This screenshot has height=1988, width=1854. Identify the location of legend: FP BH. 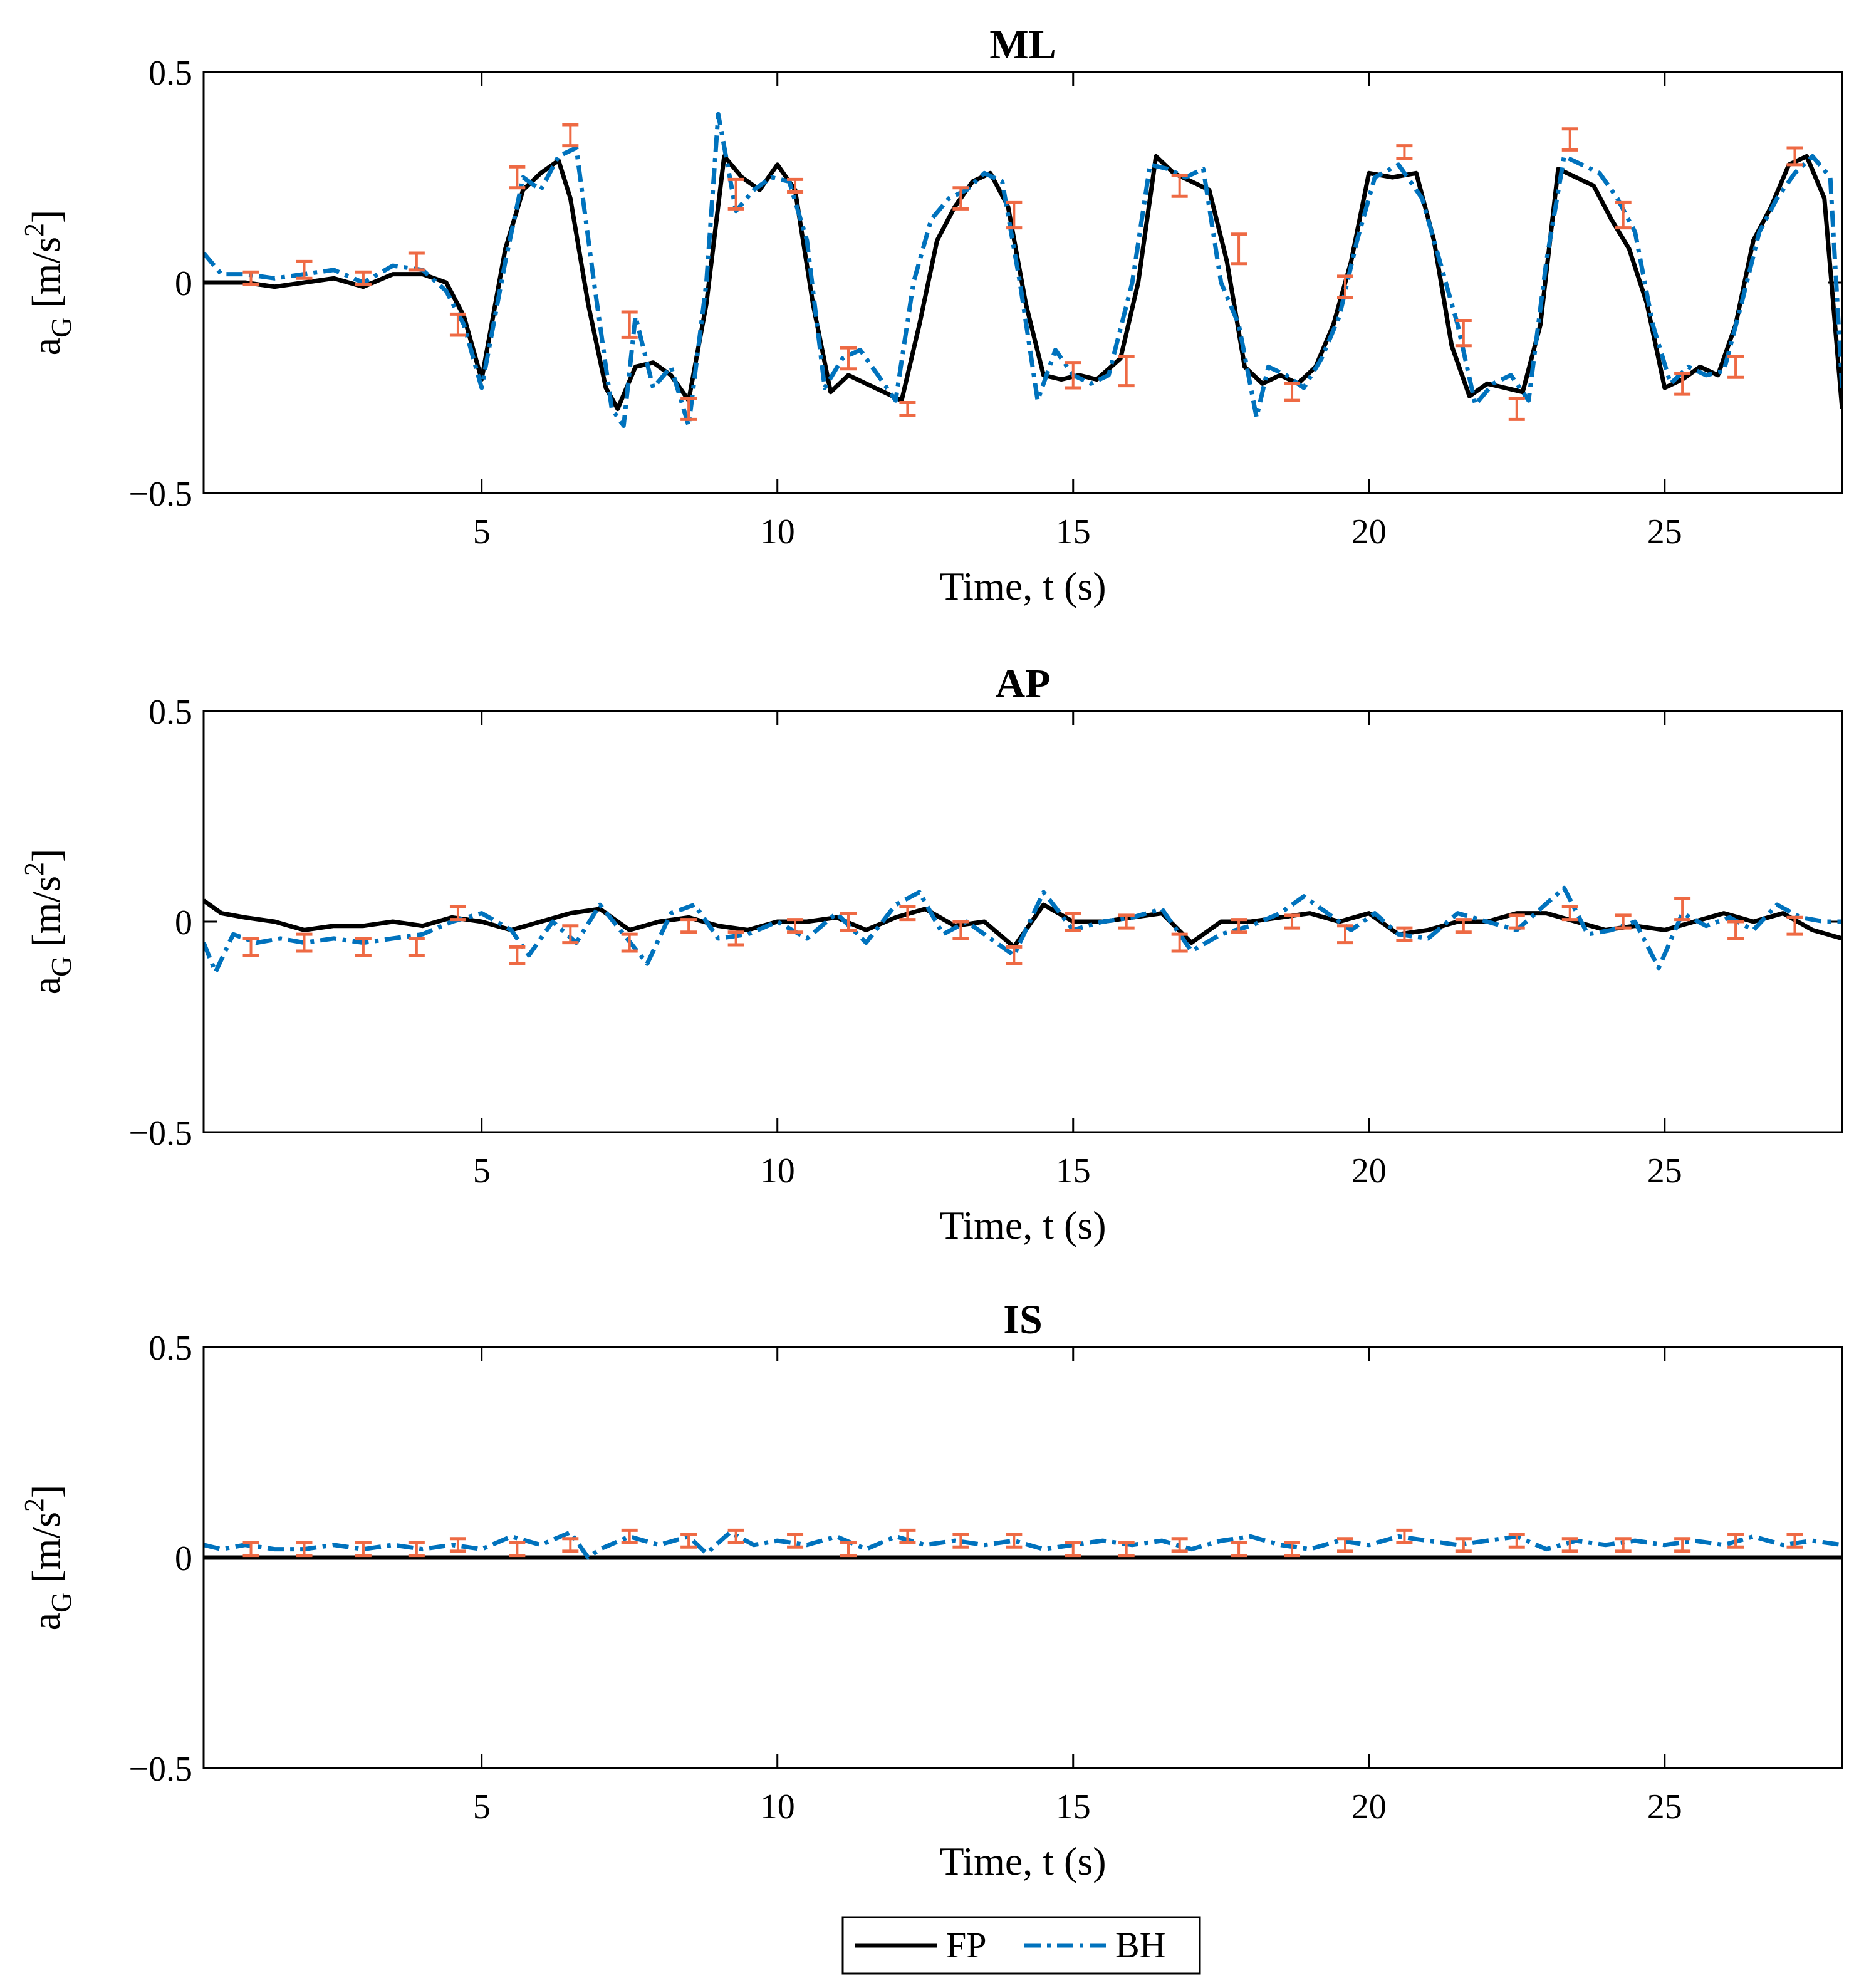
(1021, 1946).